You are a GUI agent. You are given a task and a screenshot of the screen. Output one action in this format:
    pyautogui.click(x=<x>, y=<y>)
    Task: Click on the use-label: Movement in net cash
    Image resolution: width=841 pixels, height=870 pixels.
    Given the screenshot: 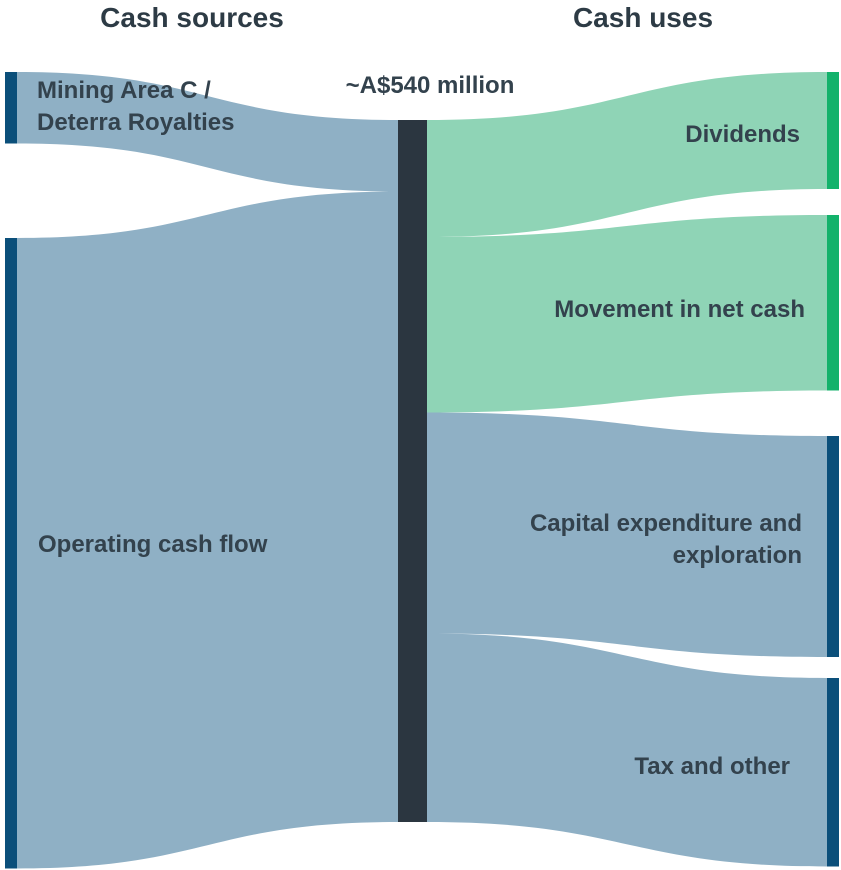 What is the action you would take?
    pyautogui.click(x=679, y=309)
    